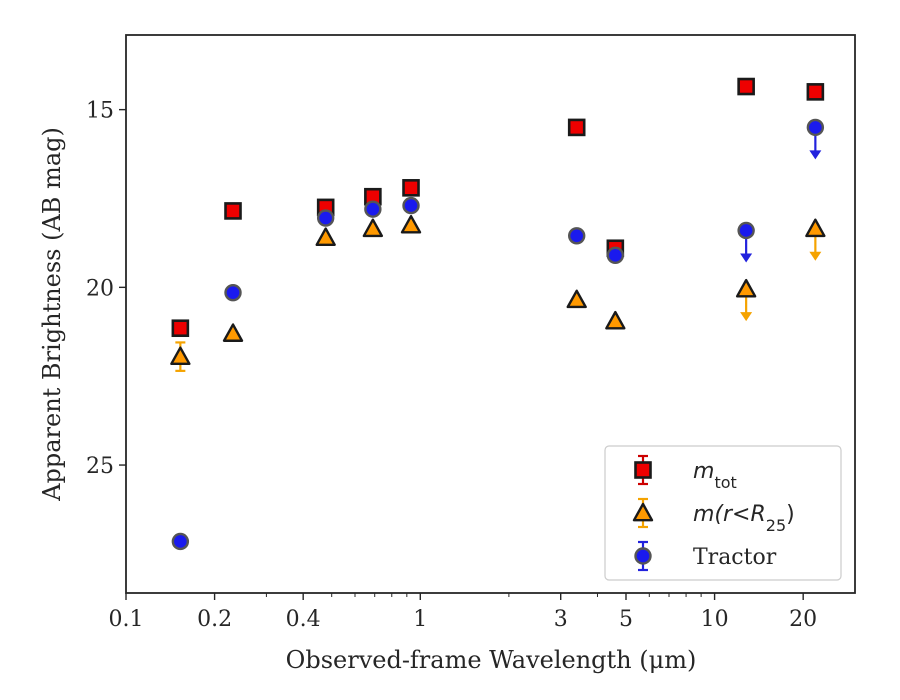 Image resolution: width=900 pixels, height=700 pixels. I want to click on x-tick-label: 10, so click(715, 619).